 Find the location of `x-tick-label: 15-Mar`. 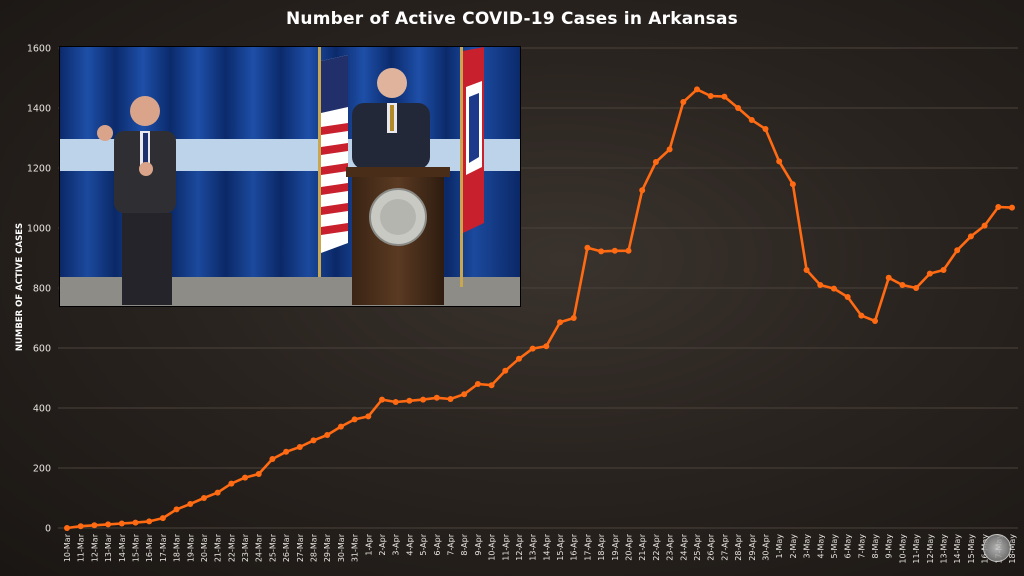

x-tick-label: 15-Mar is located at coordinates (135, 547).